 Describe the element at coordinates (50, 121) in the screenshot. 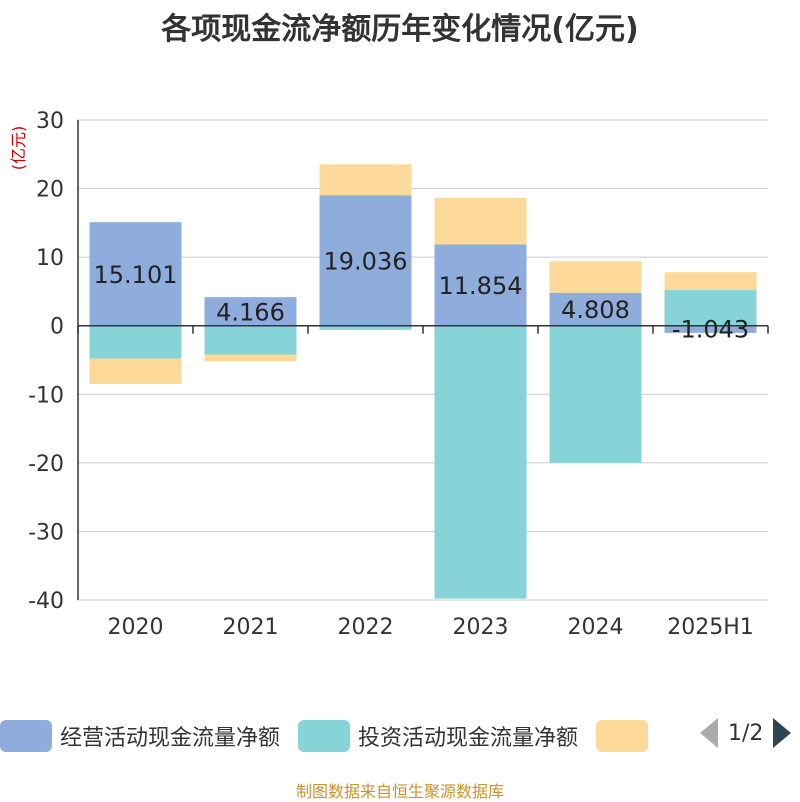

I see `y-tick-label: 30` at that location.